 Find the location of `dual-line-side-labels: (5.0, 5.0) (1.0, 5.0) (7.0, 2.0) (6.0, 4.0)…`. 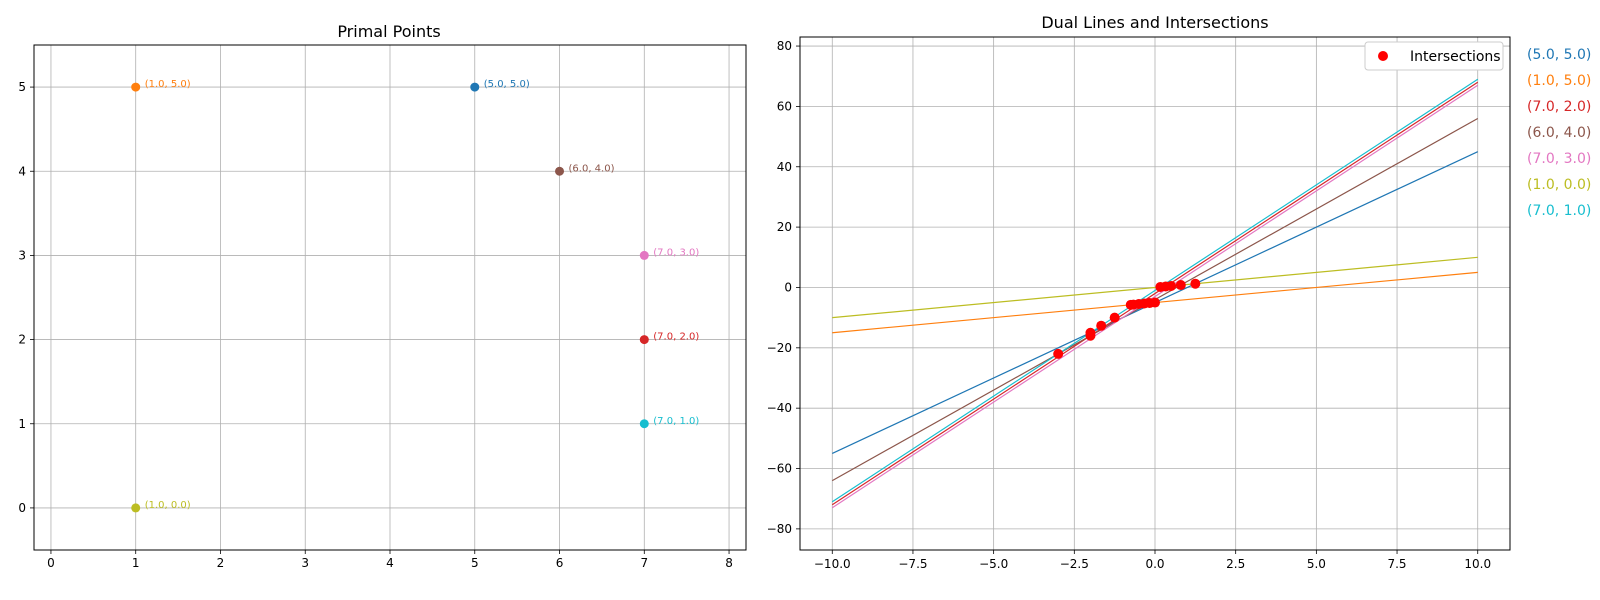

dual-line-side-labels: (5.0, 5.0) (1.0, 5.0) (7.0, 2.0) (6.0, 4.0)… is located at coordinates (1559, 133).